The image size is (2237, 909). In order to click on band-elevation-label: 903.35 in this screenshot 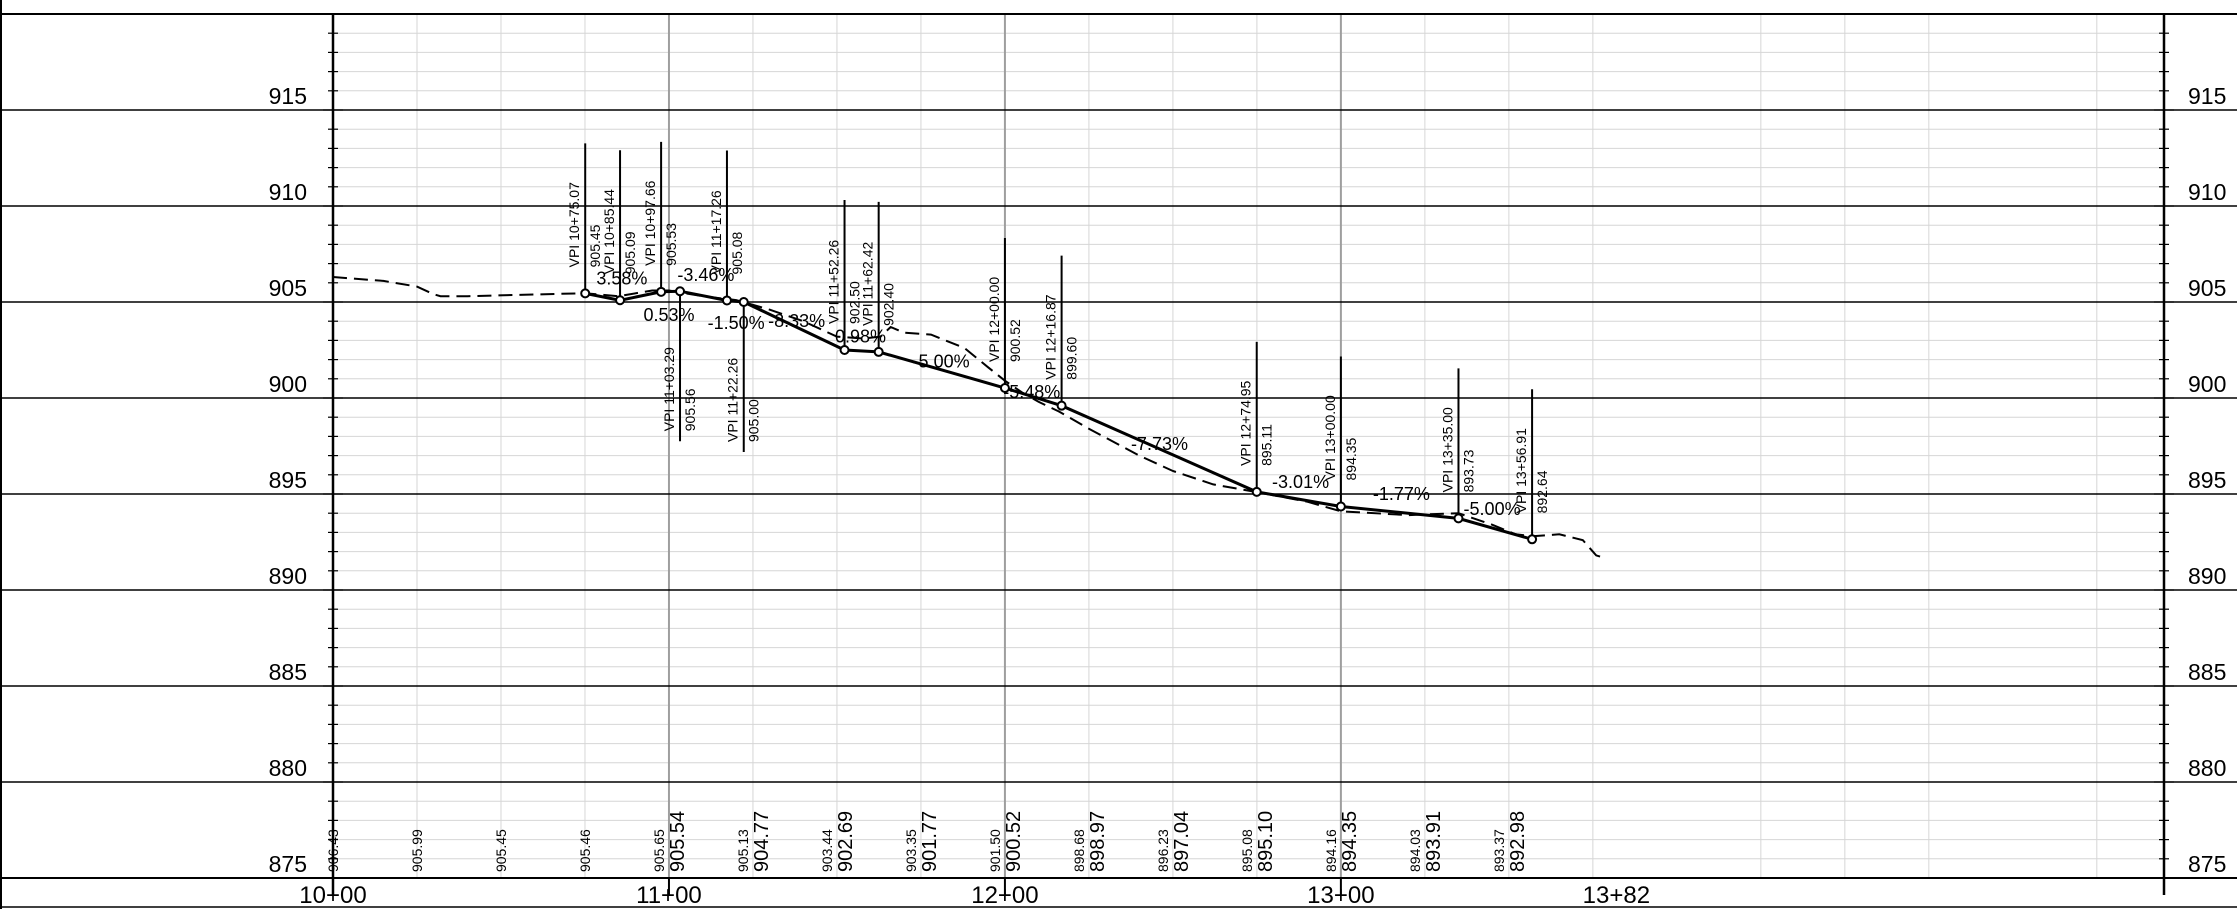, I will do `click(911, 850)`.